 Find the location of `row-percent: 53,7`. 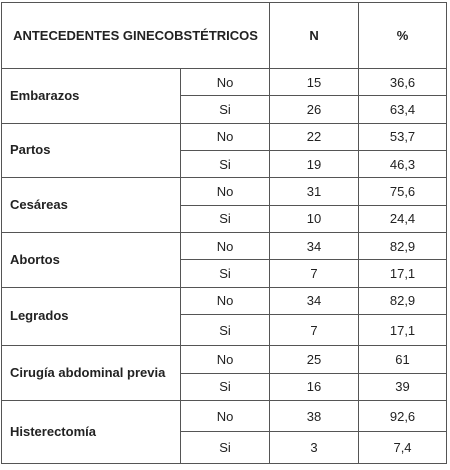

row-percent: 53,7 is located at coordinates (403, 136).